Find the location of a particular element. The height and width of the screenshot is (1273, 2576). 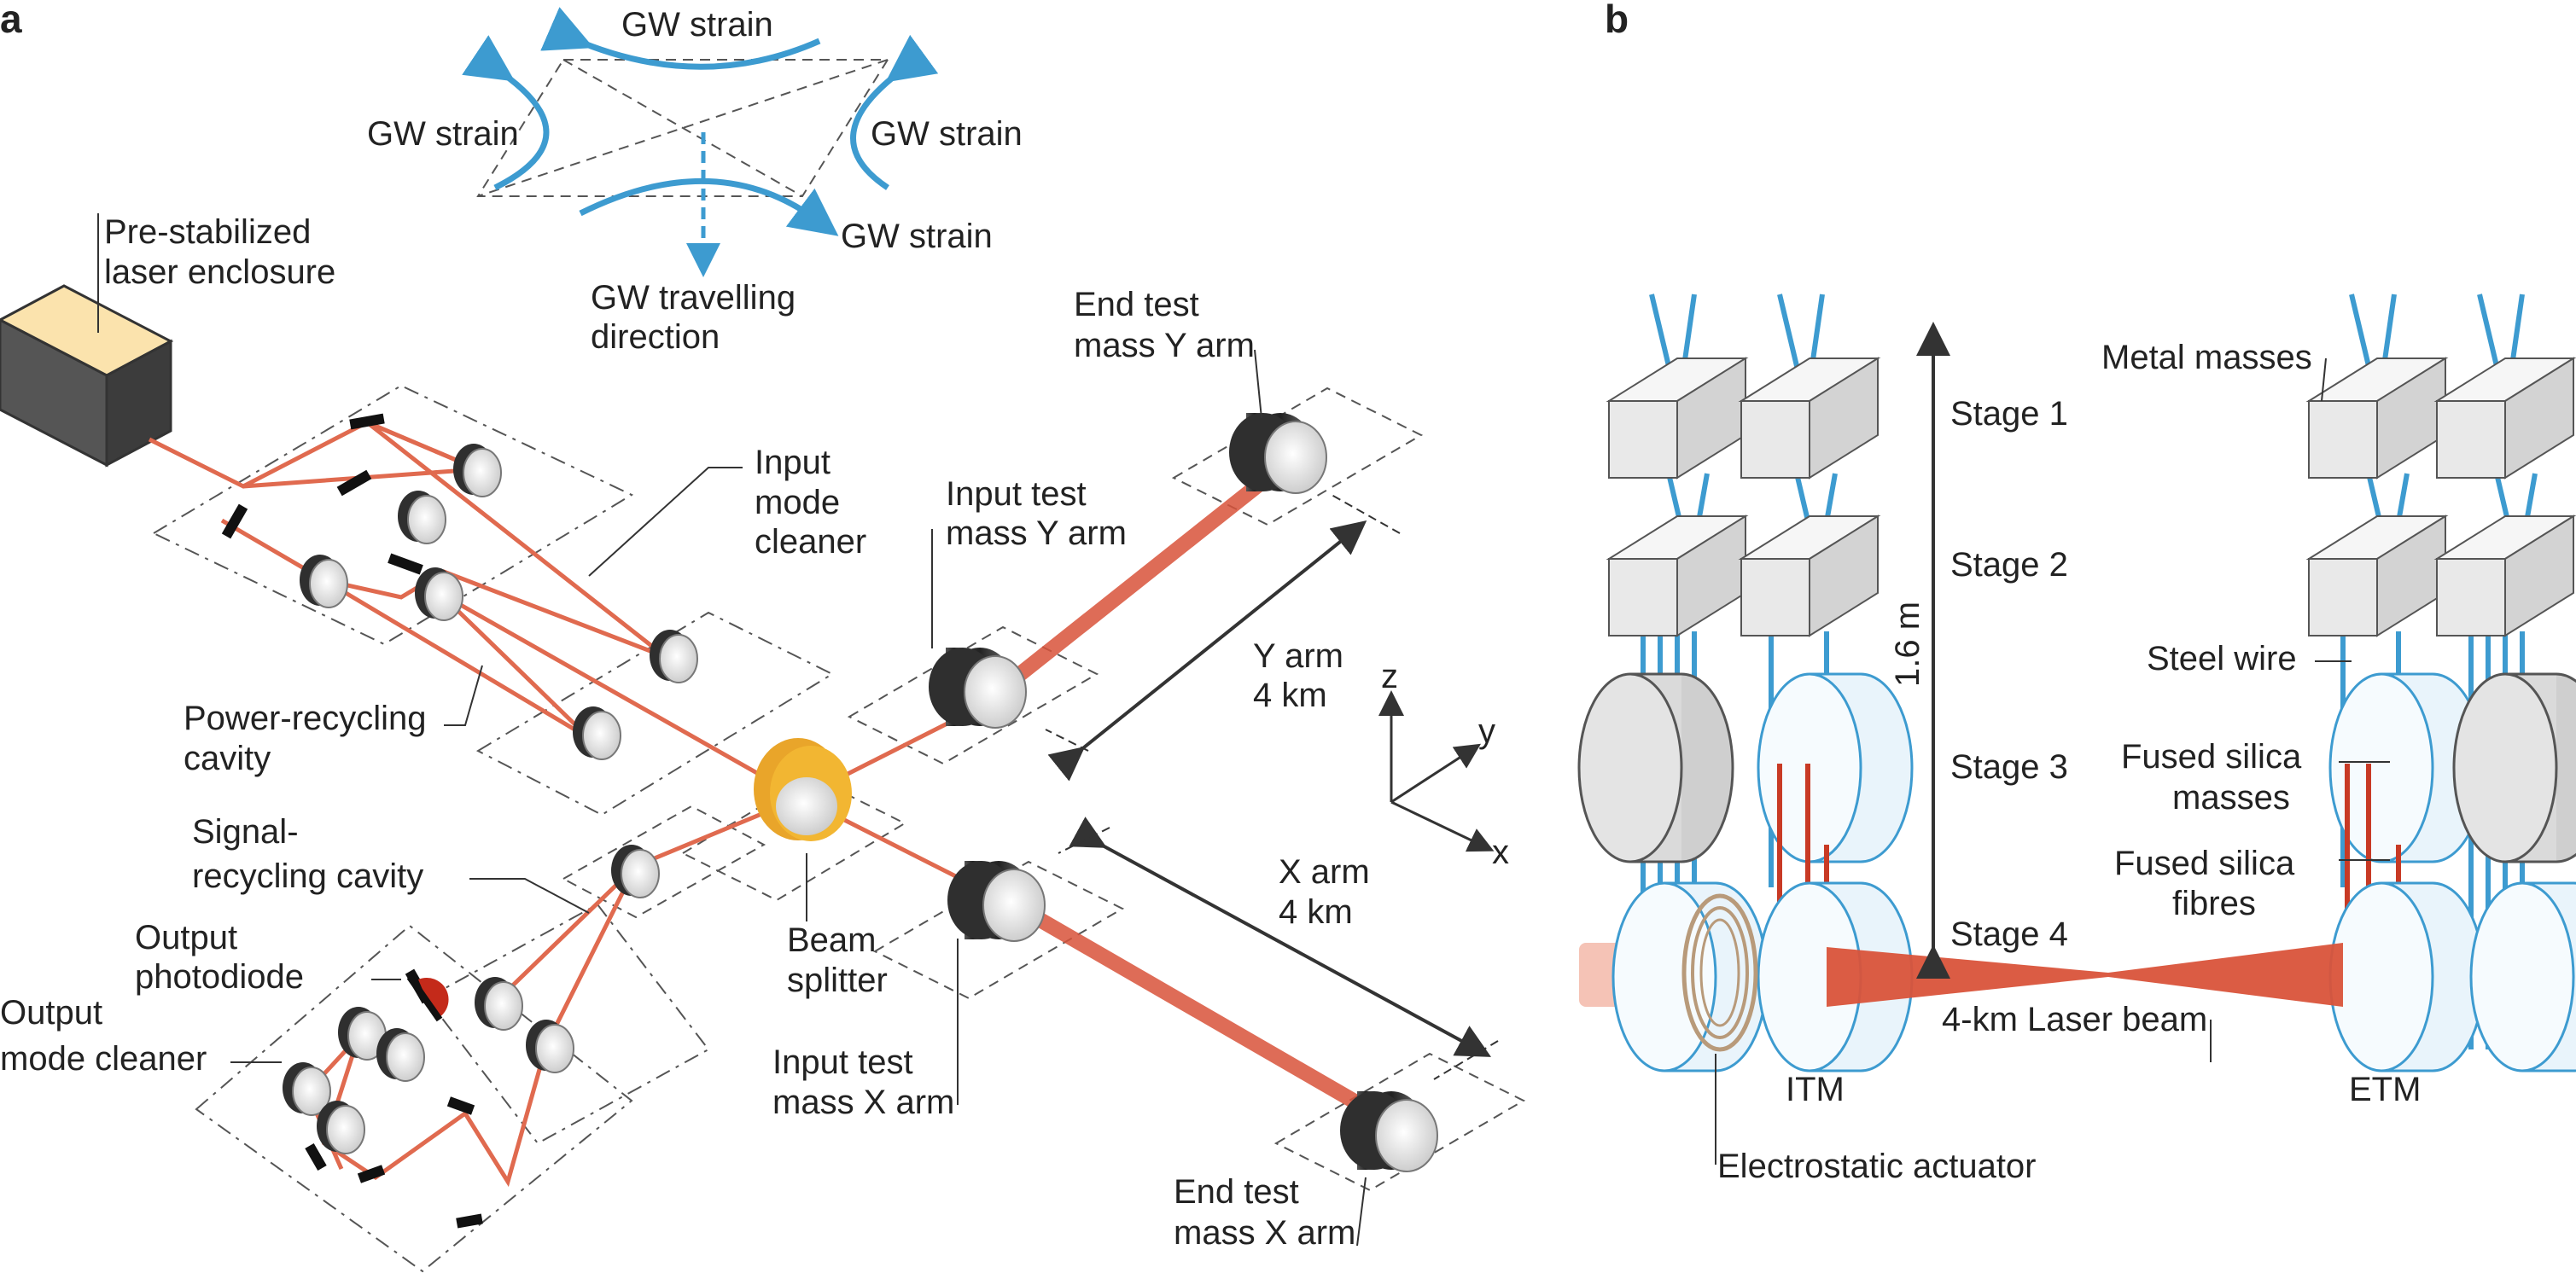

itmx-label-1: Input test is located at coordinates (842, 1062).